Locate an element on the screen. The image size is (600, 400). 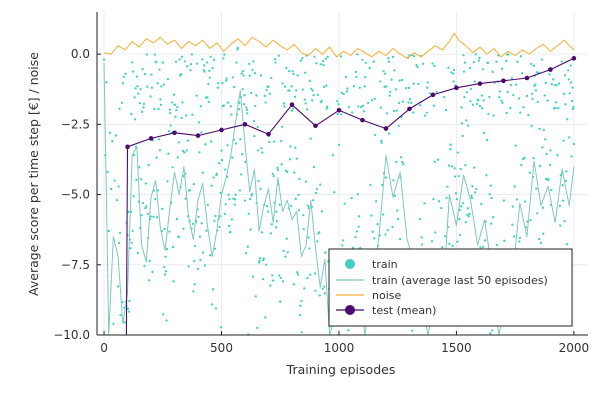
y-tick-label: −2.5 is located at coordinates (75, 124).